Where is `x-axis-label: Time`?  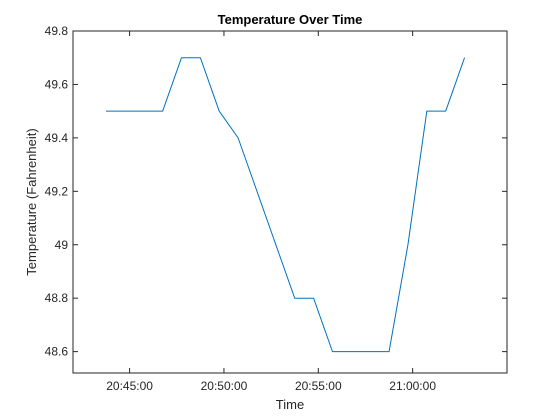 x-axis-label: Time is located at coordinates (290, 404).